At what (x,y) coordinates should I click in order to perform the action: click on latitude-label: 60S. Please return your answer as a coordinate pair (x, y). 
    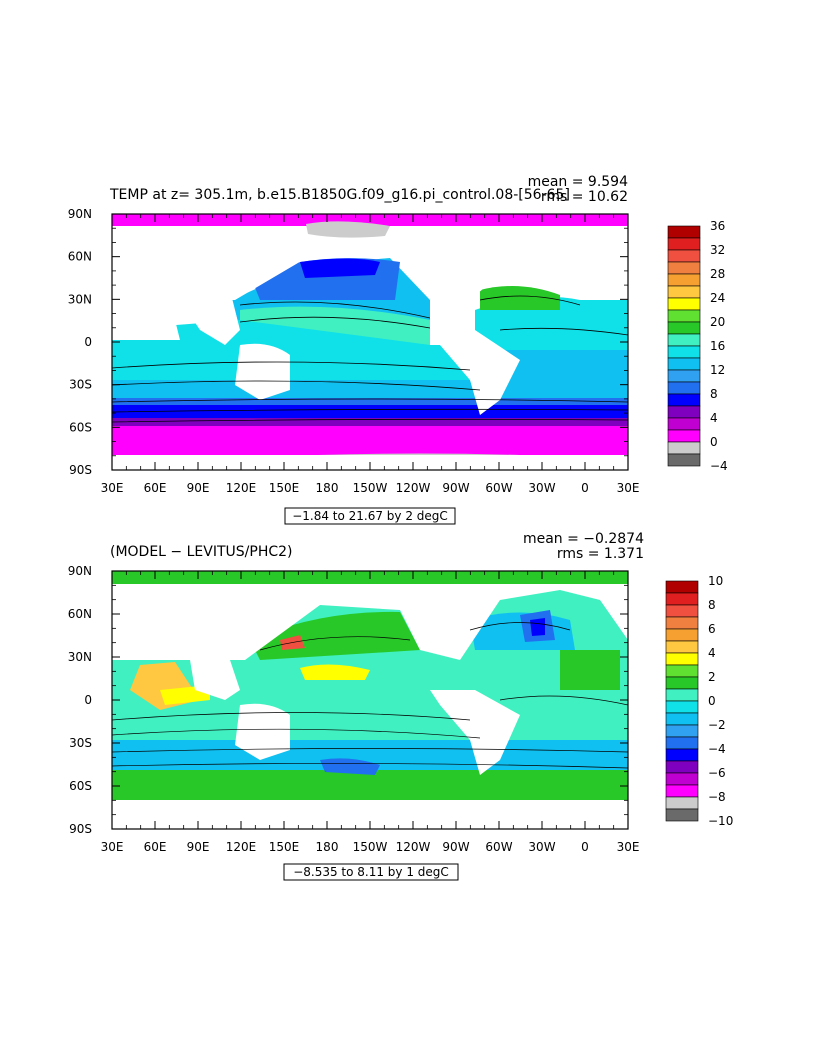
    Looking at the image, I should click on (80, 427).